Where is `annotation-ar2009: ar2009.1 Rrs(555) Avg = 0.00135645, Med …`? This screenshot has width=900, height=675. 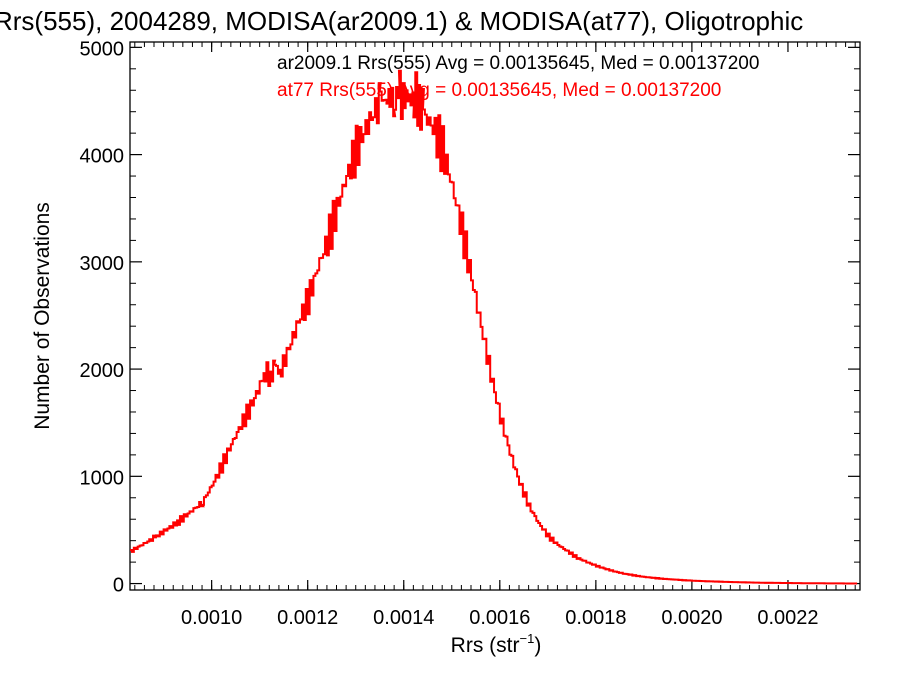
annotation-ar2009: ar2009.1 Rrs(555) Avg = 0.00135645, Med … is located at coordinates (518, 63).